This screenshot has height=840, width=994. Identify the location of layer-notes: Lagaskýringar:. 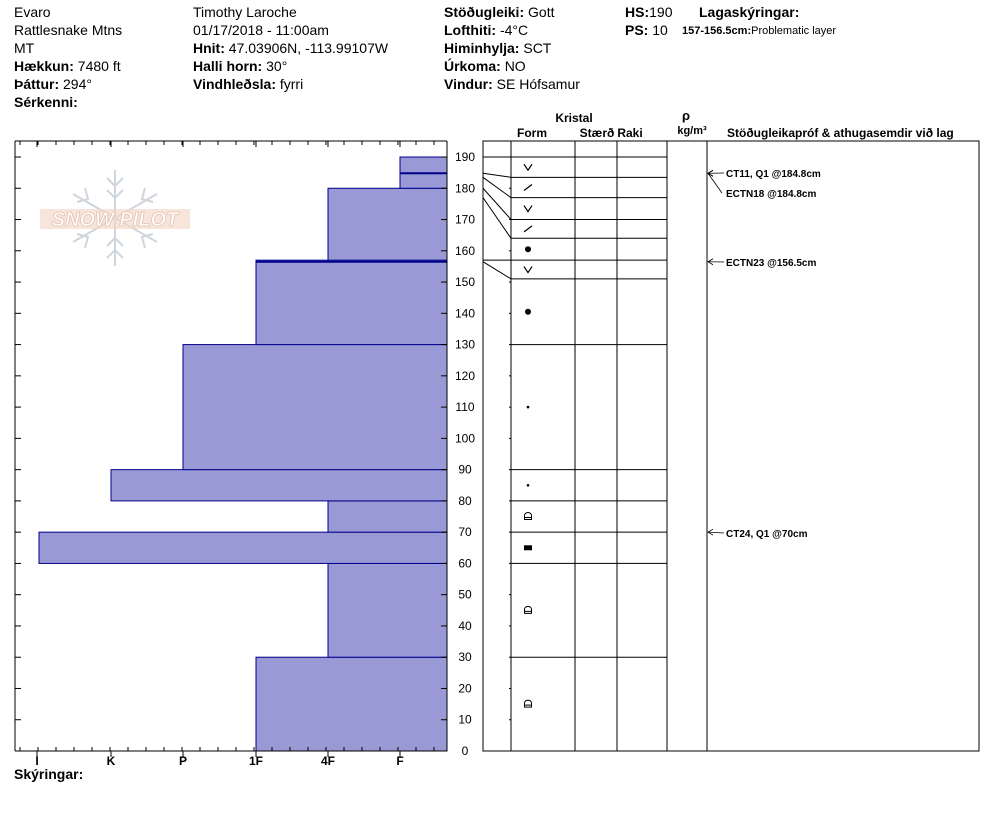
(749, 12).